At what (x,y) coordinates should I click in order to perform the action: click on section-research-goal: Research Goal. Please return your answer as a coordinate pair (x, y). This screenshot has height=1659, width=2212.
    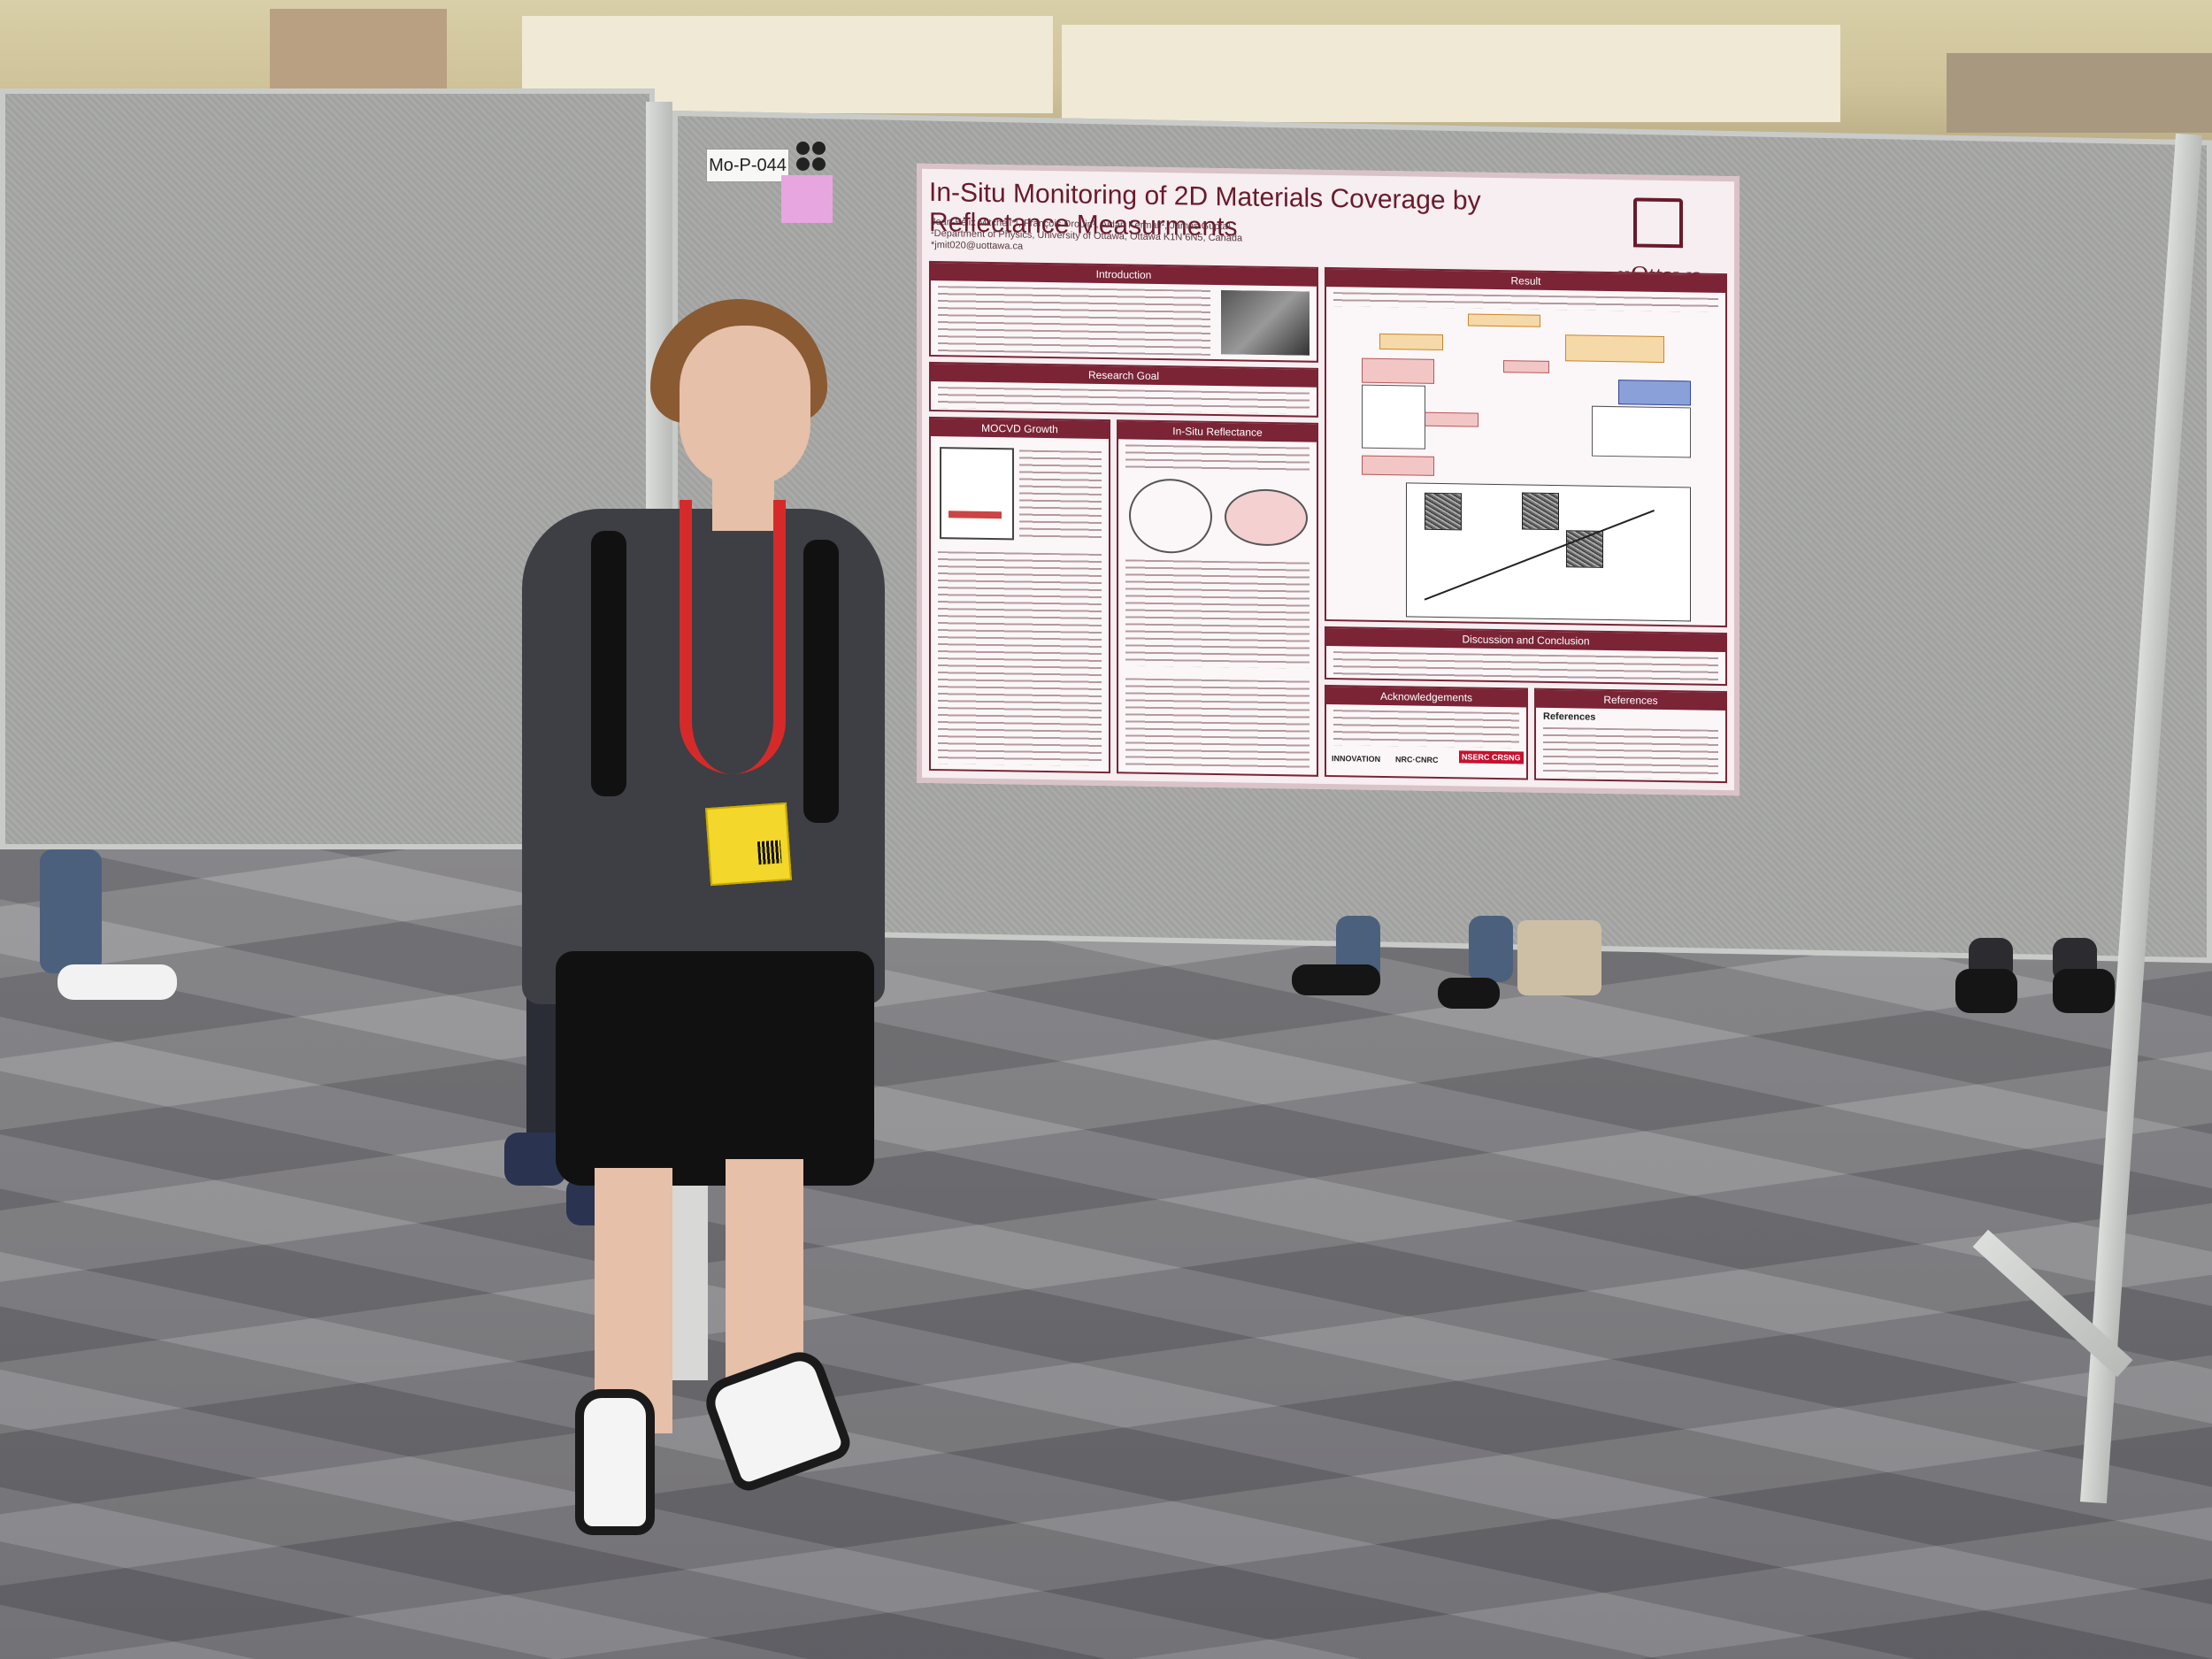
    Looking at the image, I should click on (1124, 389).